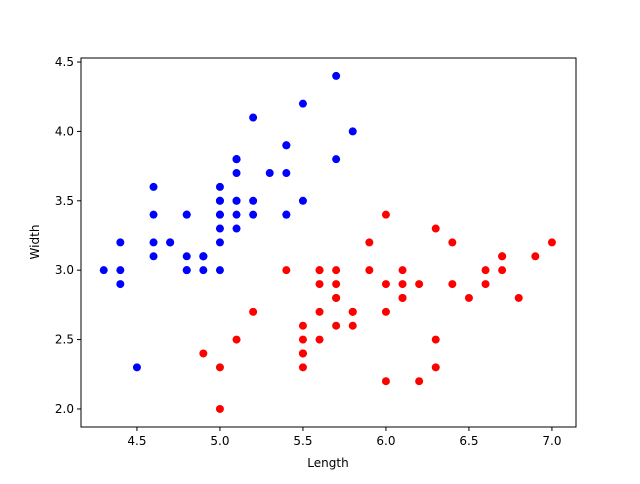 The image size is (640, 484). Describe the element at coordinates (219, 441) in the screenshot. I see `x-tick-label: 5.0` at that location.